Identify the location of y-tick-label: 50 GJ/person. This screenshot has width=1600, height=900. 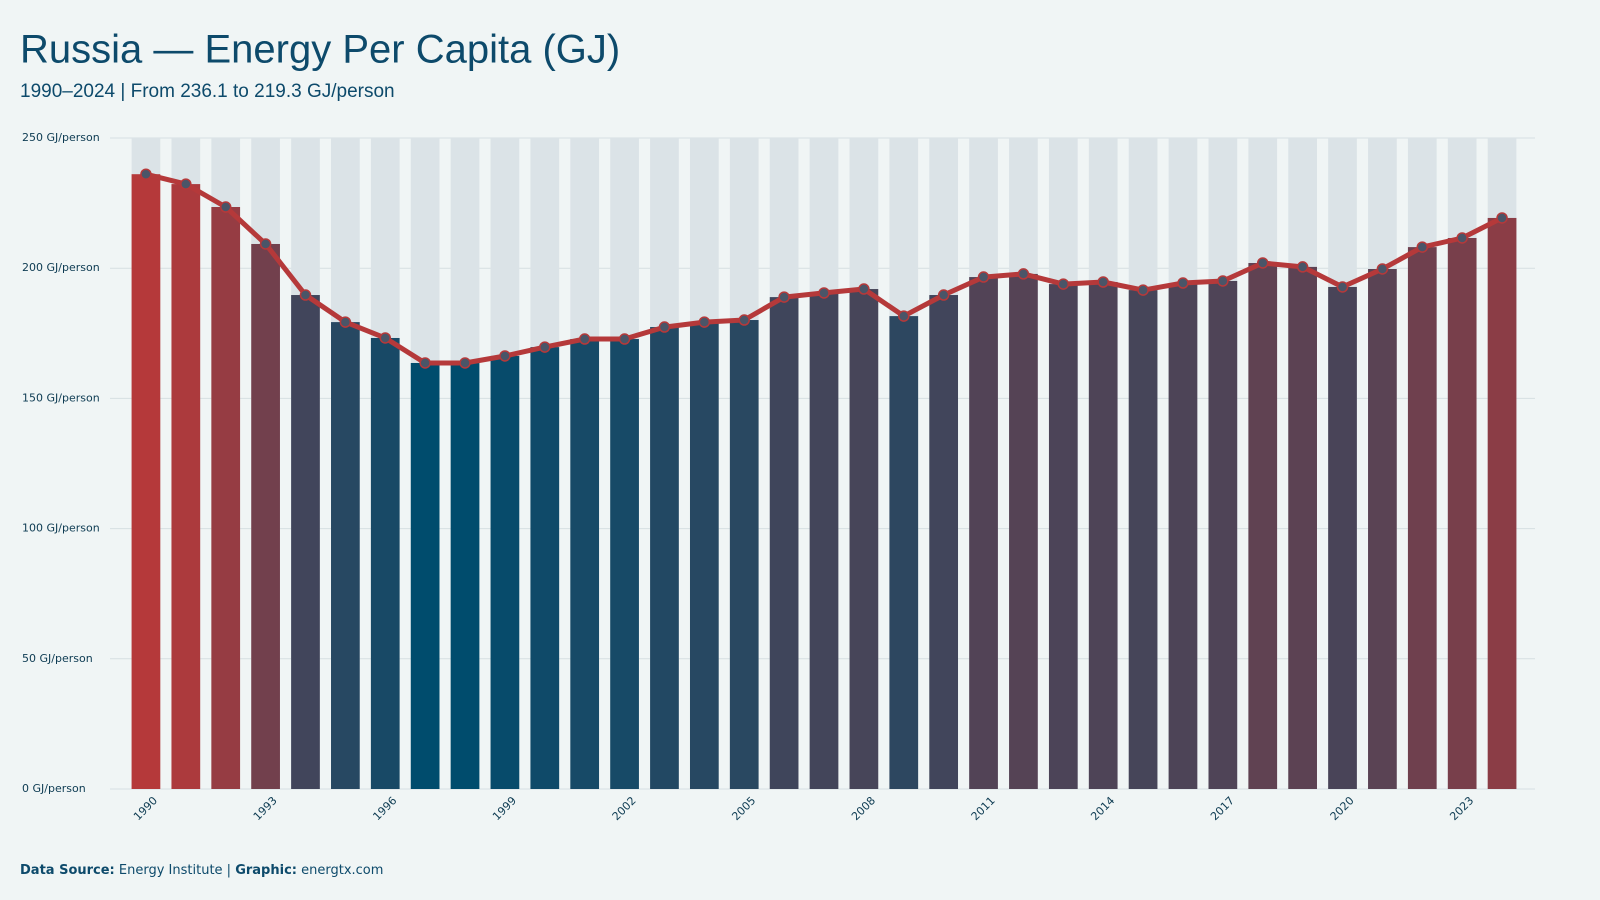
(57, 658).